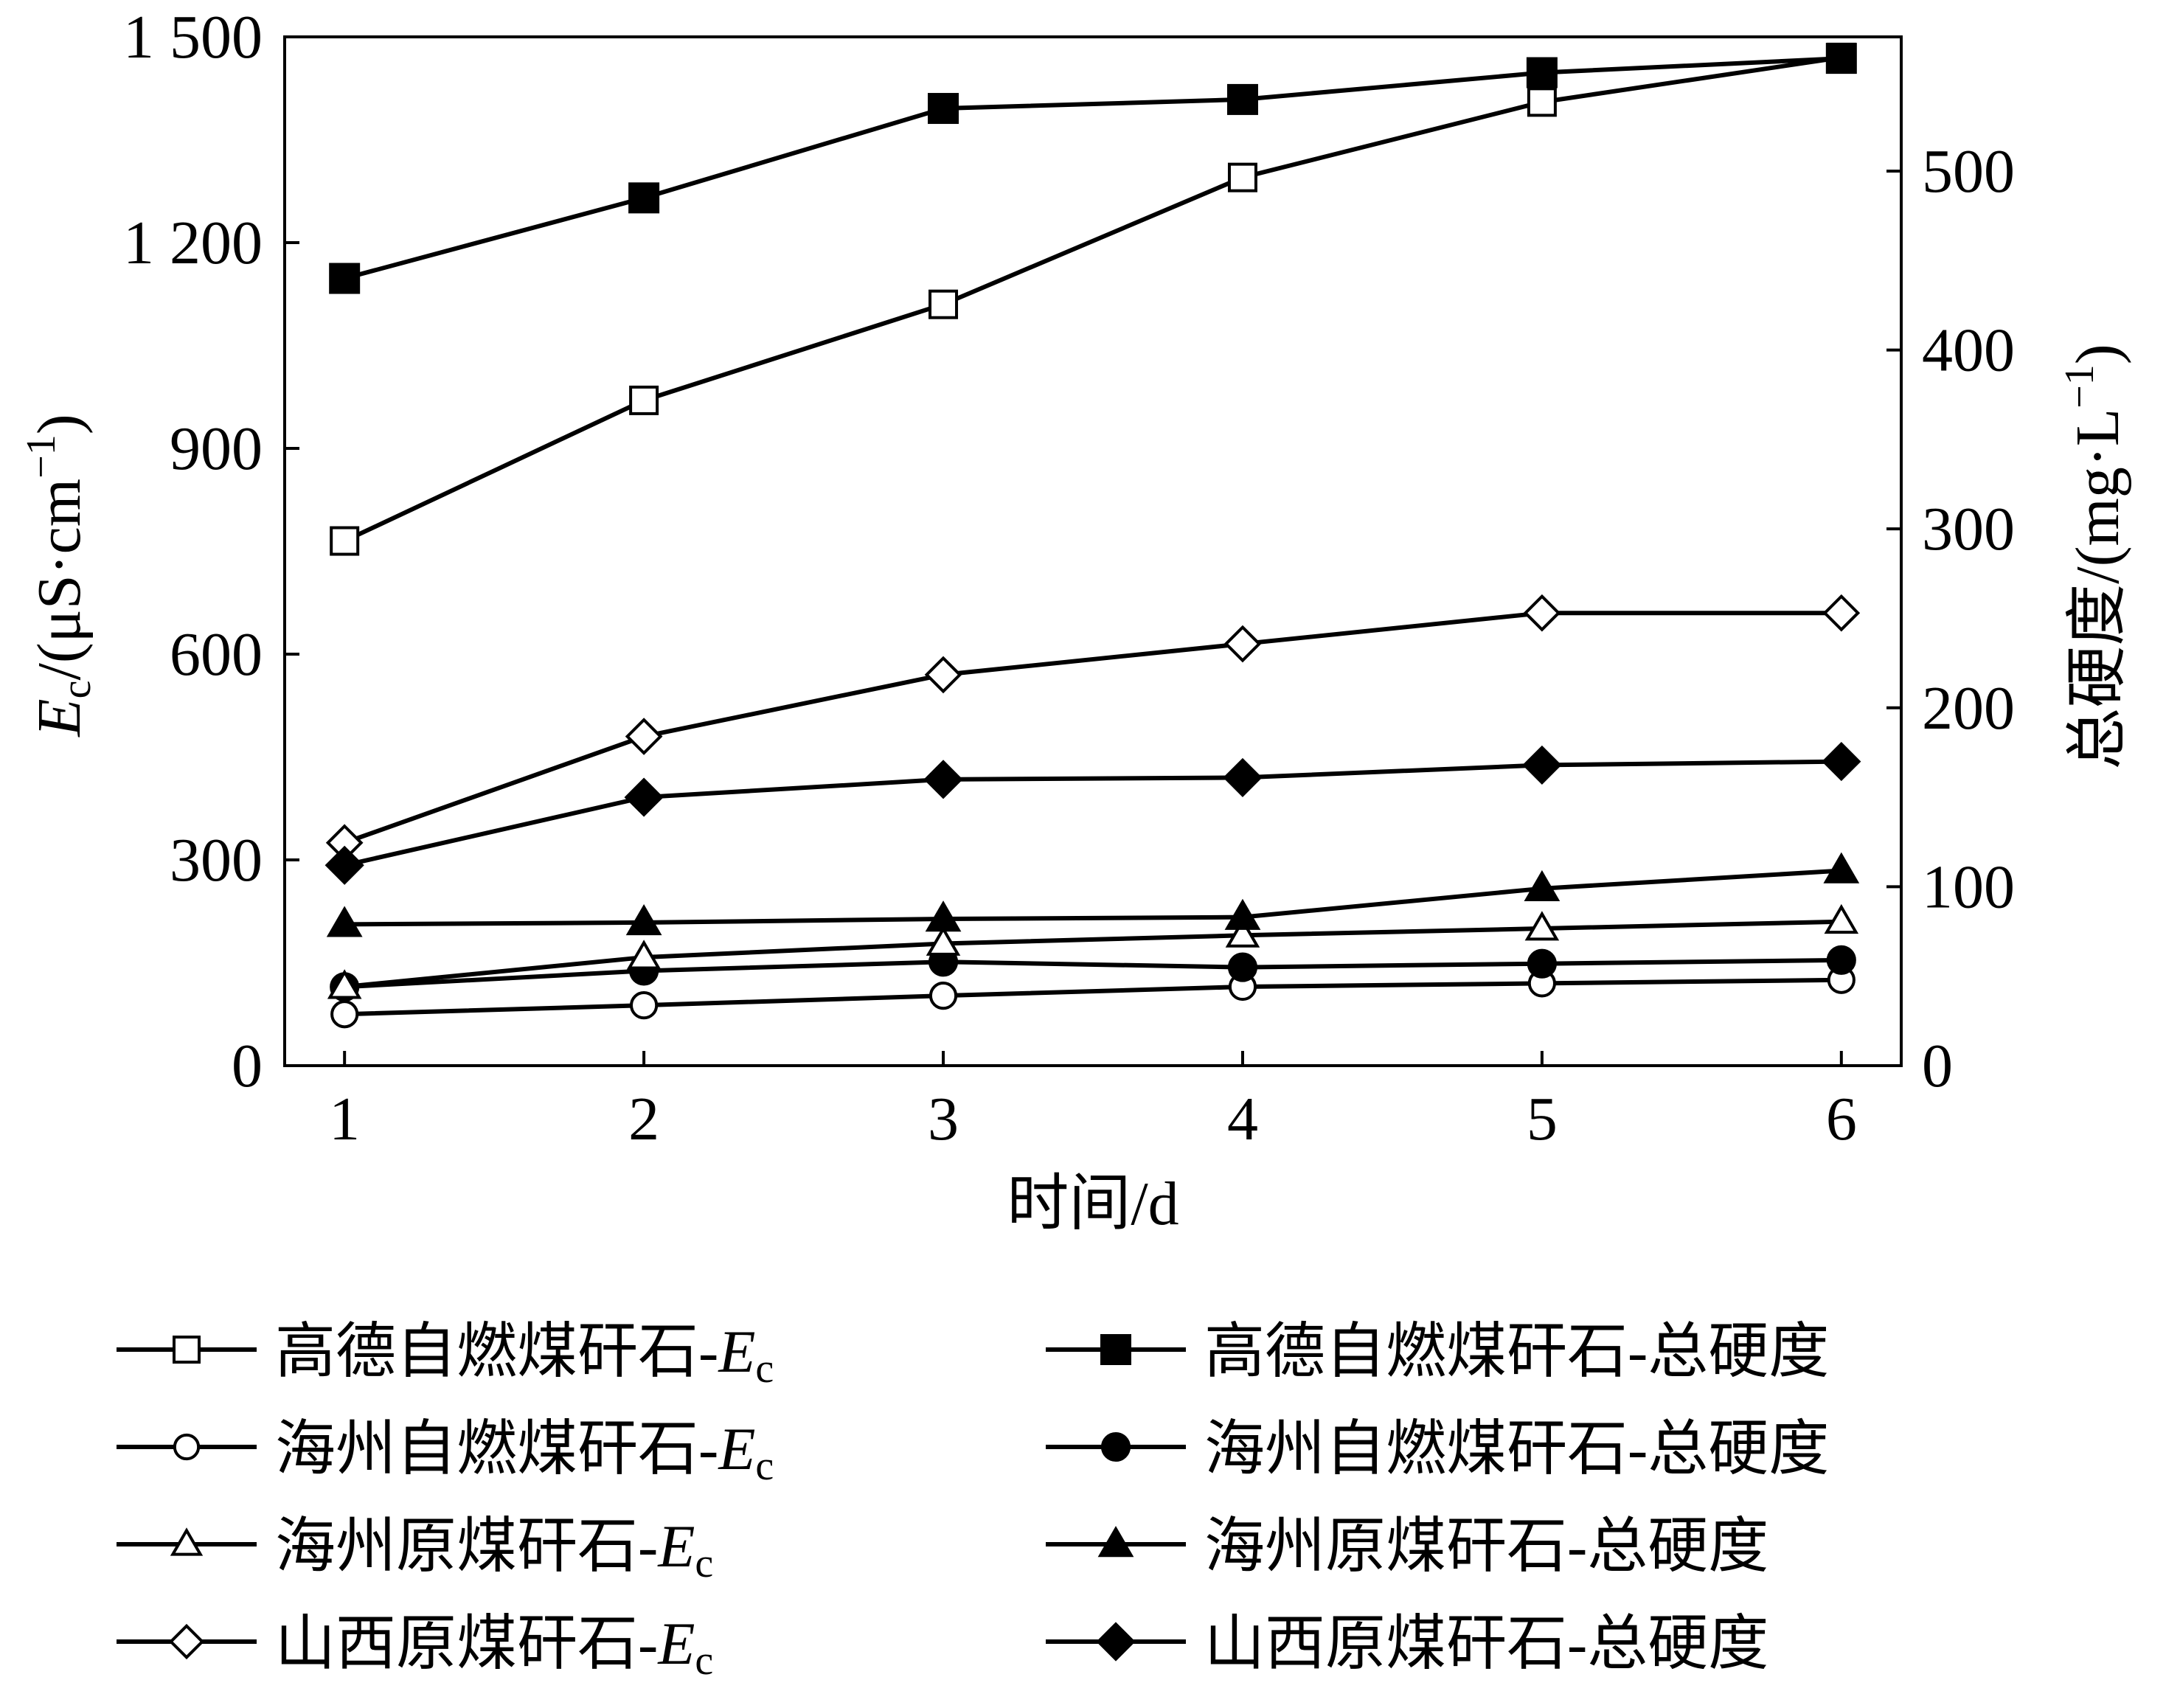  I want to click on legend-item: 高德自燃煤矸石-Ec, so click(445, 1355).